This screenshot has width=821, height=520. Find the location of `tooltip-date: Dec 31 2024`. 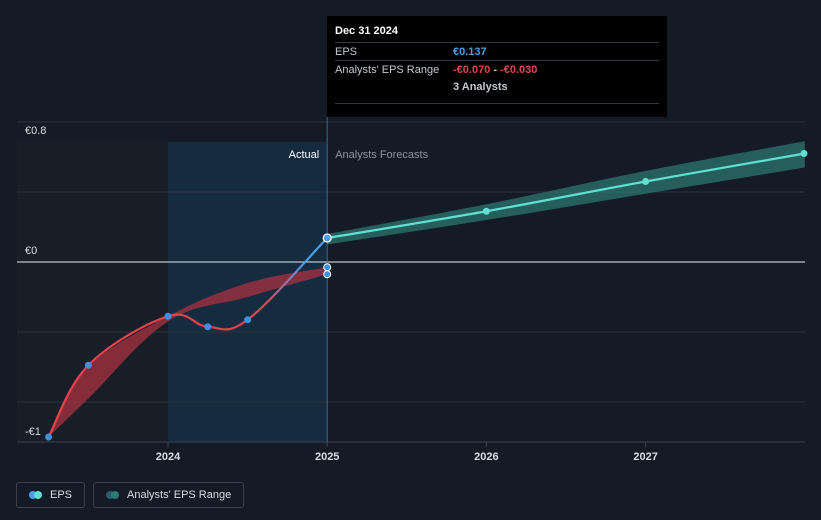

tooltip-date: Dec 31 2024 is located at coordinates (366, 31).